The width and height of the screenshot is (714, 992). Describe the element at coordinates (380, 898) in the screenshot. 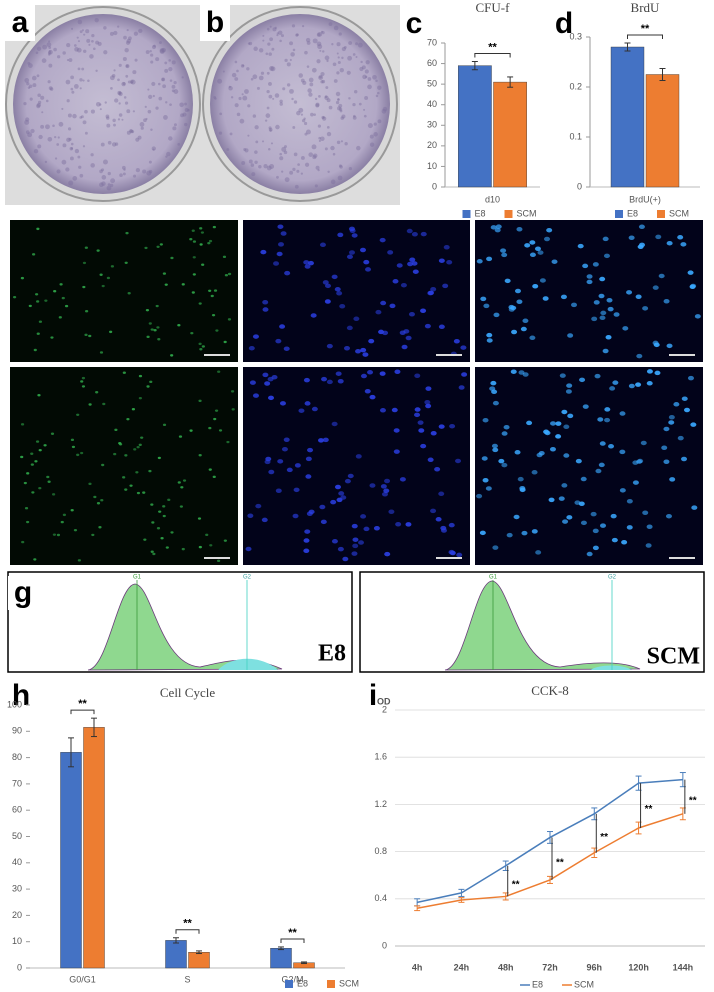

I see `y-tick-label: 0.4` at that location.